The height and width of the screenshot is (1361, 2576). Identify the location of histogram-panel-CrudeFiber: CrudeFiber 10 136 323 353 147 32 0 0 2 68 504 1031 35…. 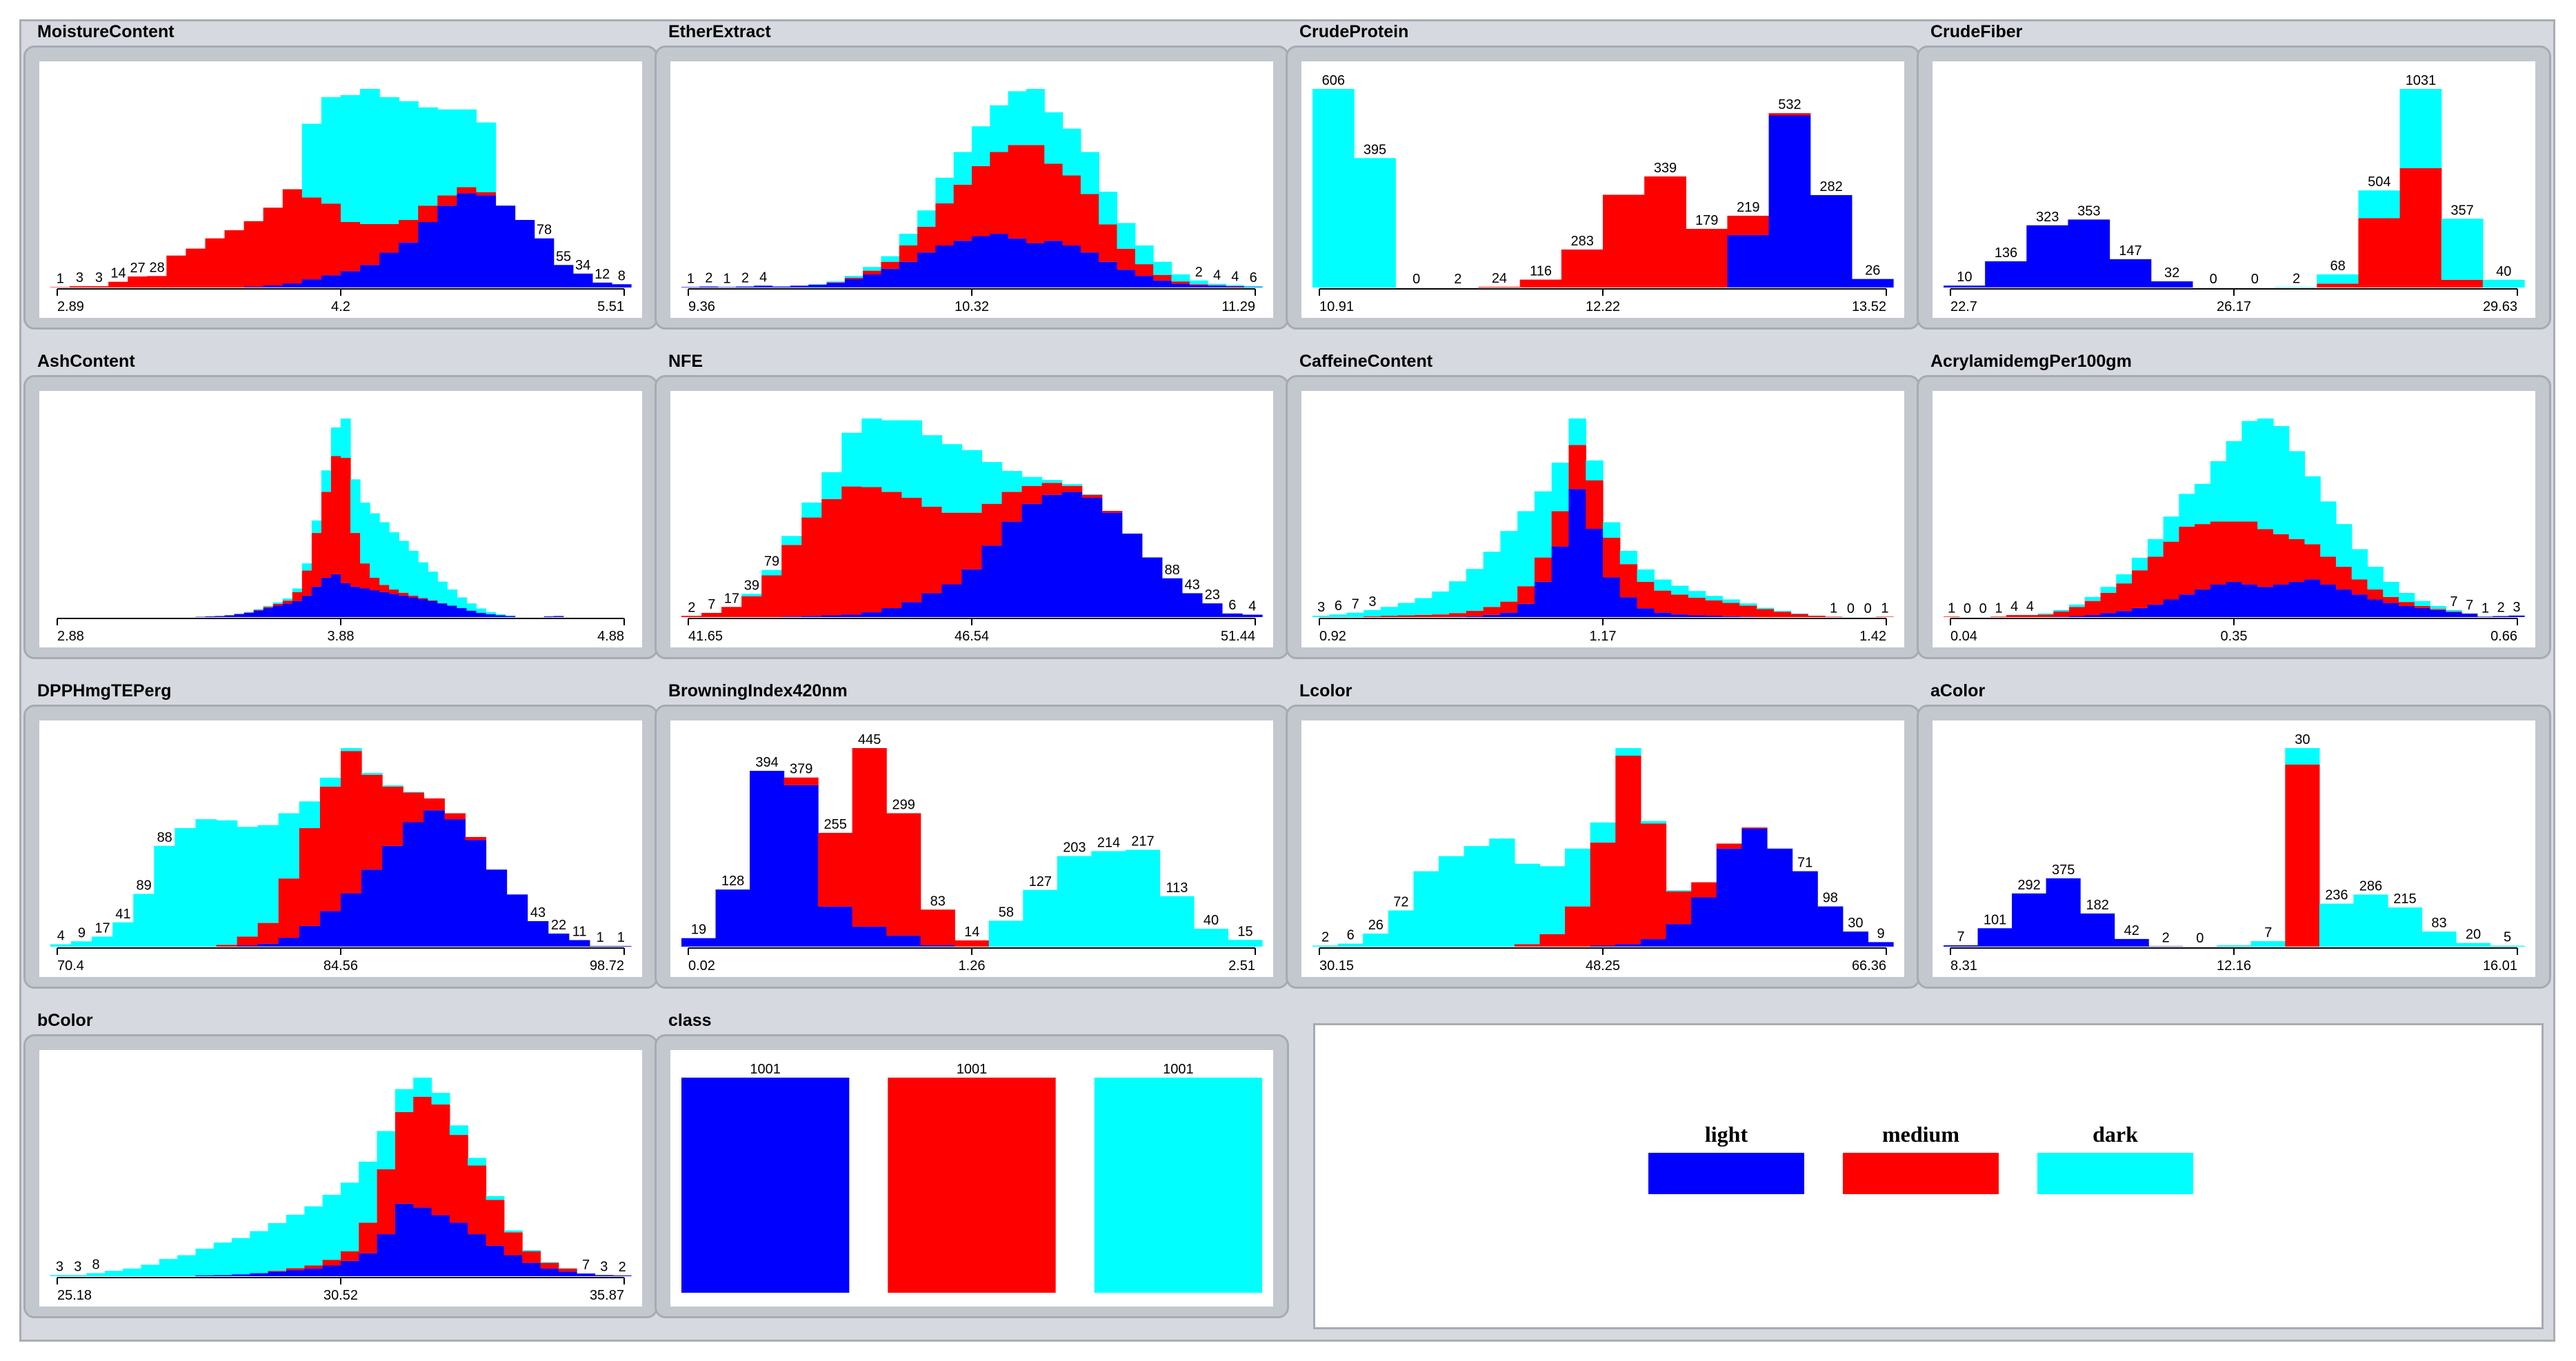
(2234, 174).